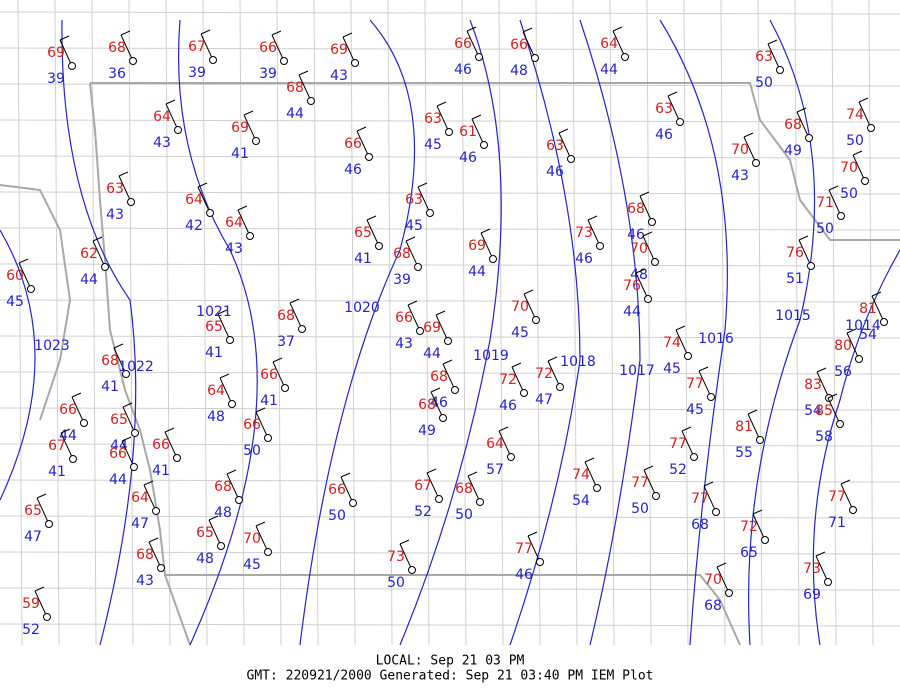 Image resolution: width=900 pixels, height=700 pixels. What do you see at coordinates (524, 53) in the screenshot?
I see `station: 66 48` at bounding box center [524, 53].